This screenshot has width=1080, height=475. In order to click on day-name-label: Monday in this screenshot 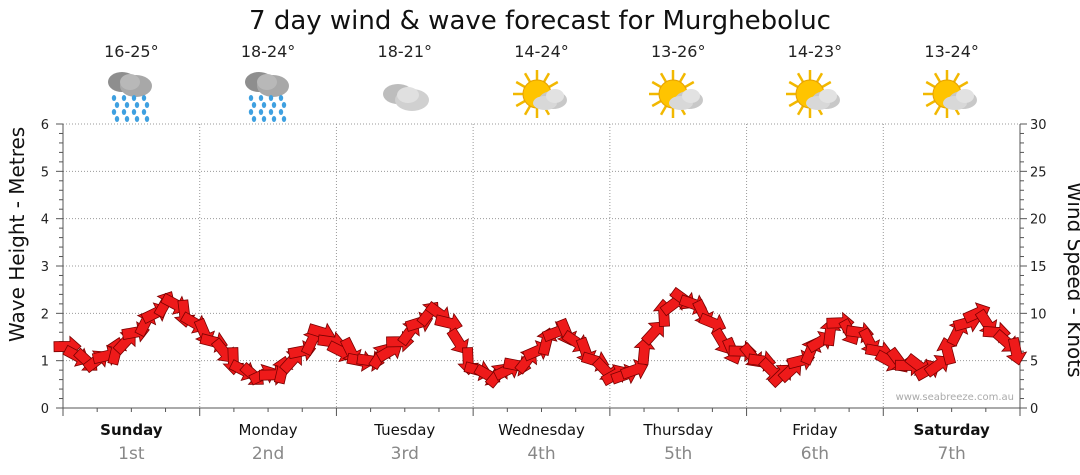, I will do `click(268, 430)`.